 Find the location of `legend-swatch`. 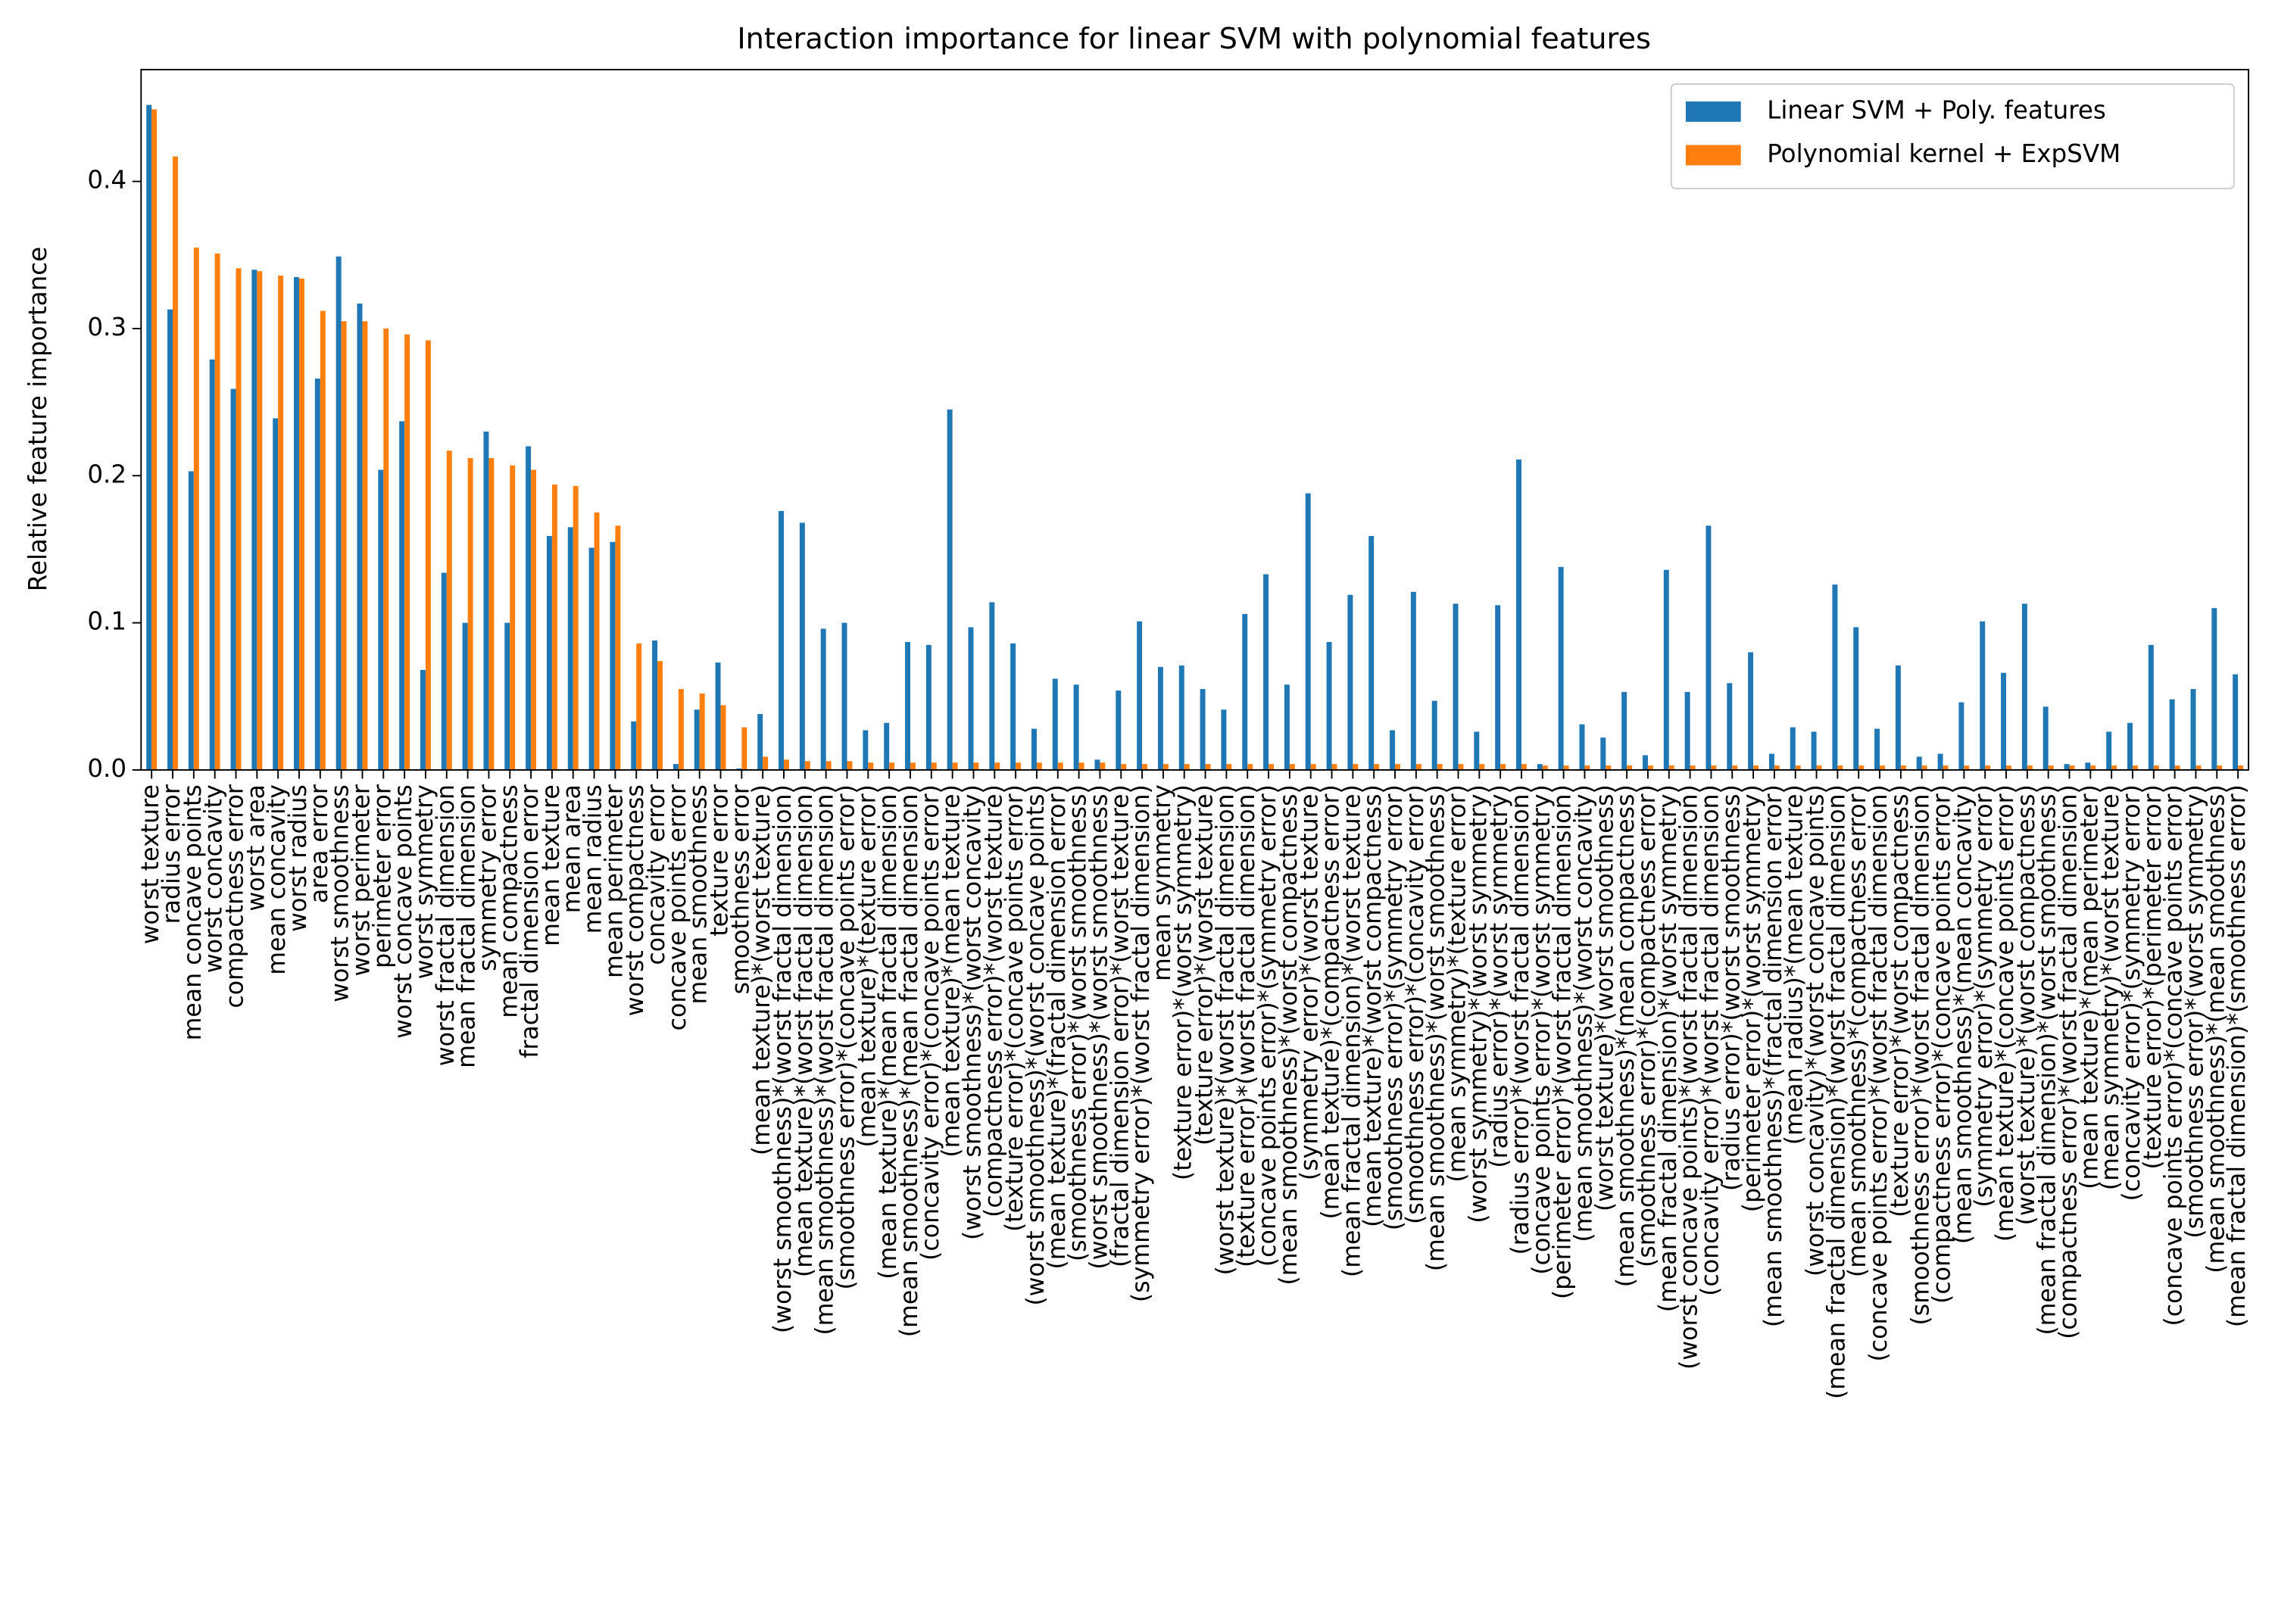

legend-swatch is located at coordinates (1713, 111).